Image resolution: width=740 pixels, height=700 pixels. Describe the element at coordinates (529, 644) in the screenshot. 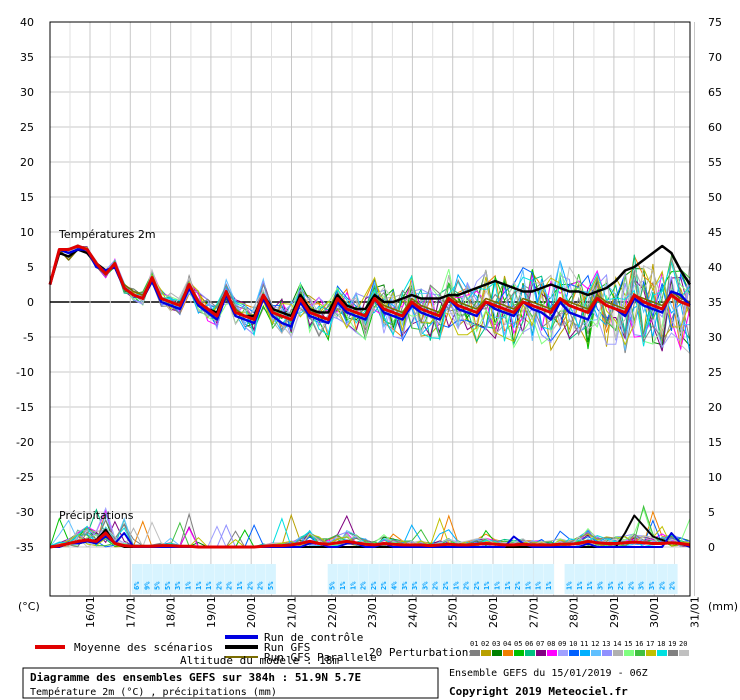

I see `pert-id-label: 06` at that location.